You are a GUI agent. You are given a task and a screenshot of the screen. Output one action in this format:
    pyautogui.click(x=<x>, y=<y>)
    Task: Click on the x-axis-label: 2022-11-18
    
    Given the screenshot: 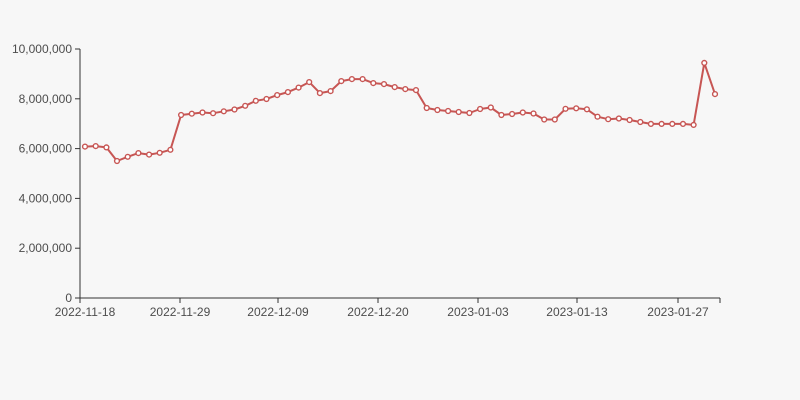 What is the action you would take?
    pyautogui.click(x=85, y=312)
    